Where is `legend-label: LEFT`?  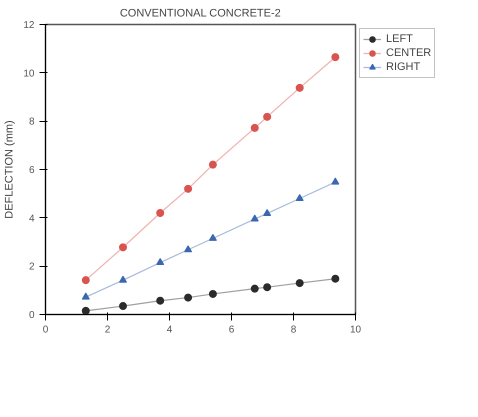 legend-label: LEFT is located at coordinates (399, 39).